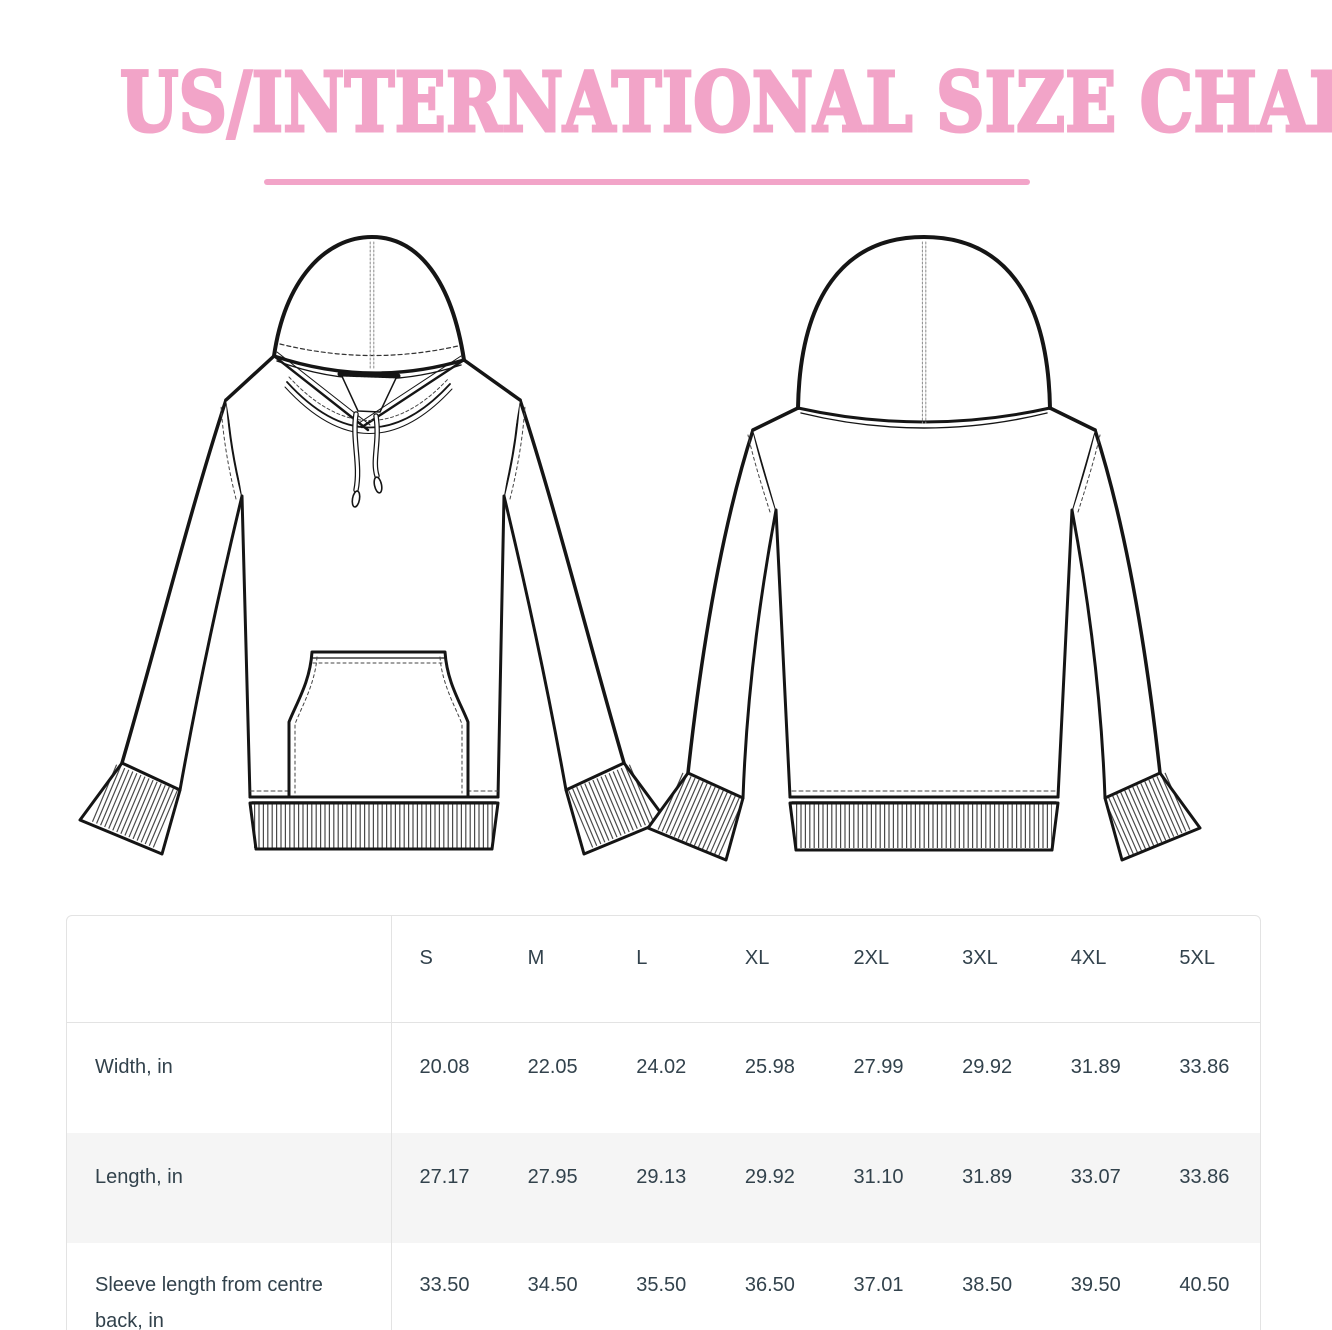 The image size is (1332, 1330). Describe the element at coordinates (661, 1067) in the screenshot. I see `size-value: 24.02` at that location.